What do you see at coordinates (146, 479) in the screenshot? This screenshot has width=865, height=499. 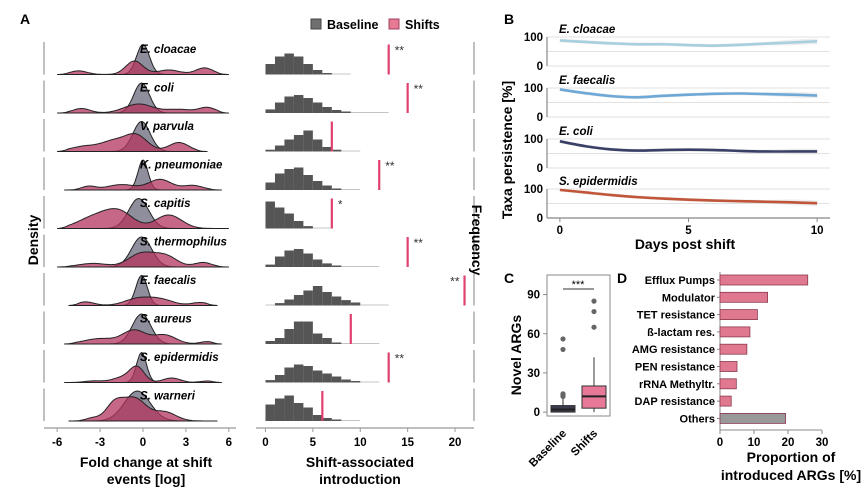 I see `fold-change-axis-title-line2: events [log]` at bounding box center [146, 479].